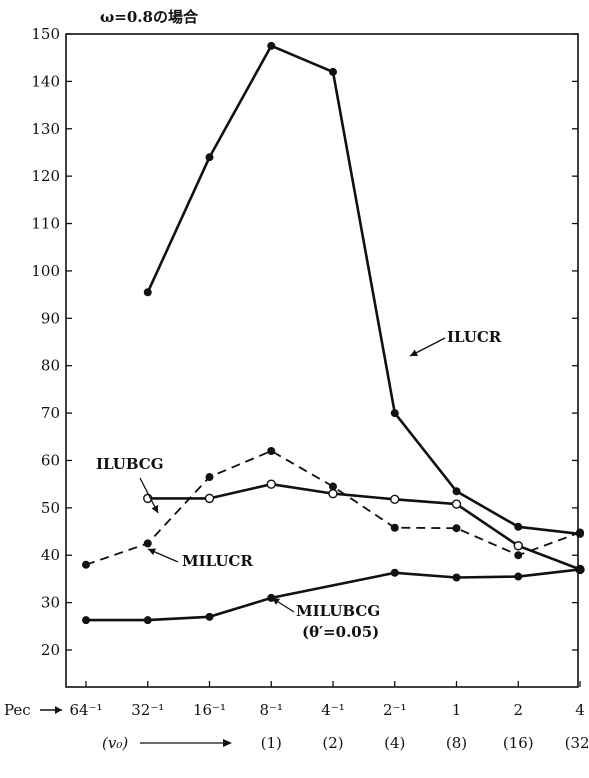  I want to click on x-tick-label: 2, so click(518, 710).